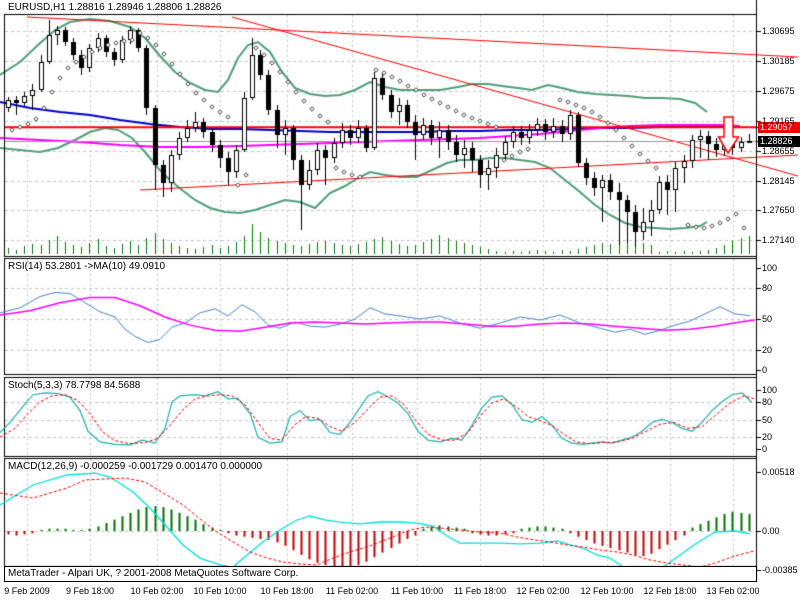 The image size is (800, 600). Describe the element at coordinates (778, 181) in the screenshot. I see `main-price-axis-label: 1.28145` at that location.